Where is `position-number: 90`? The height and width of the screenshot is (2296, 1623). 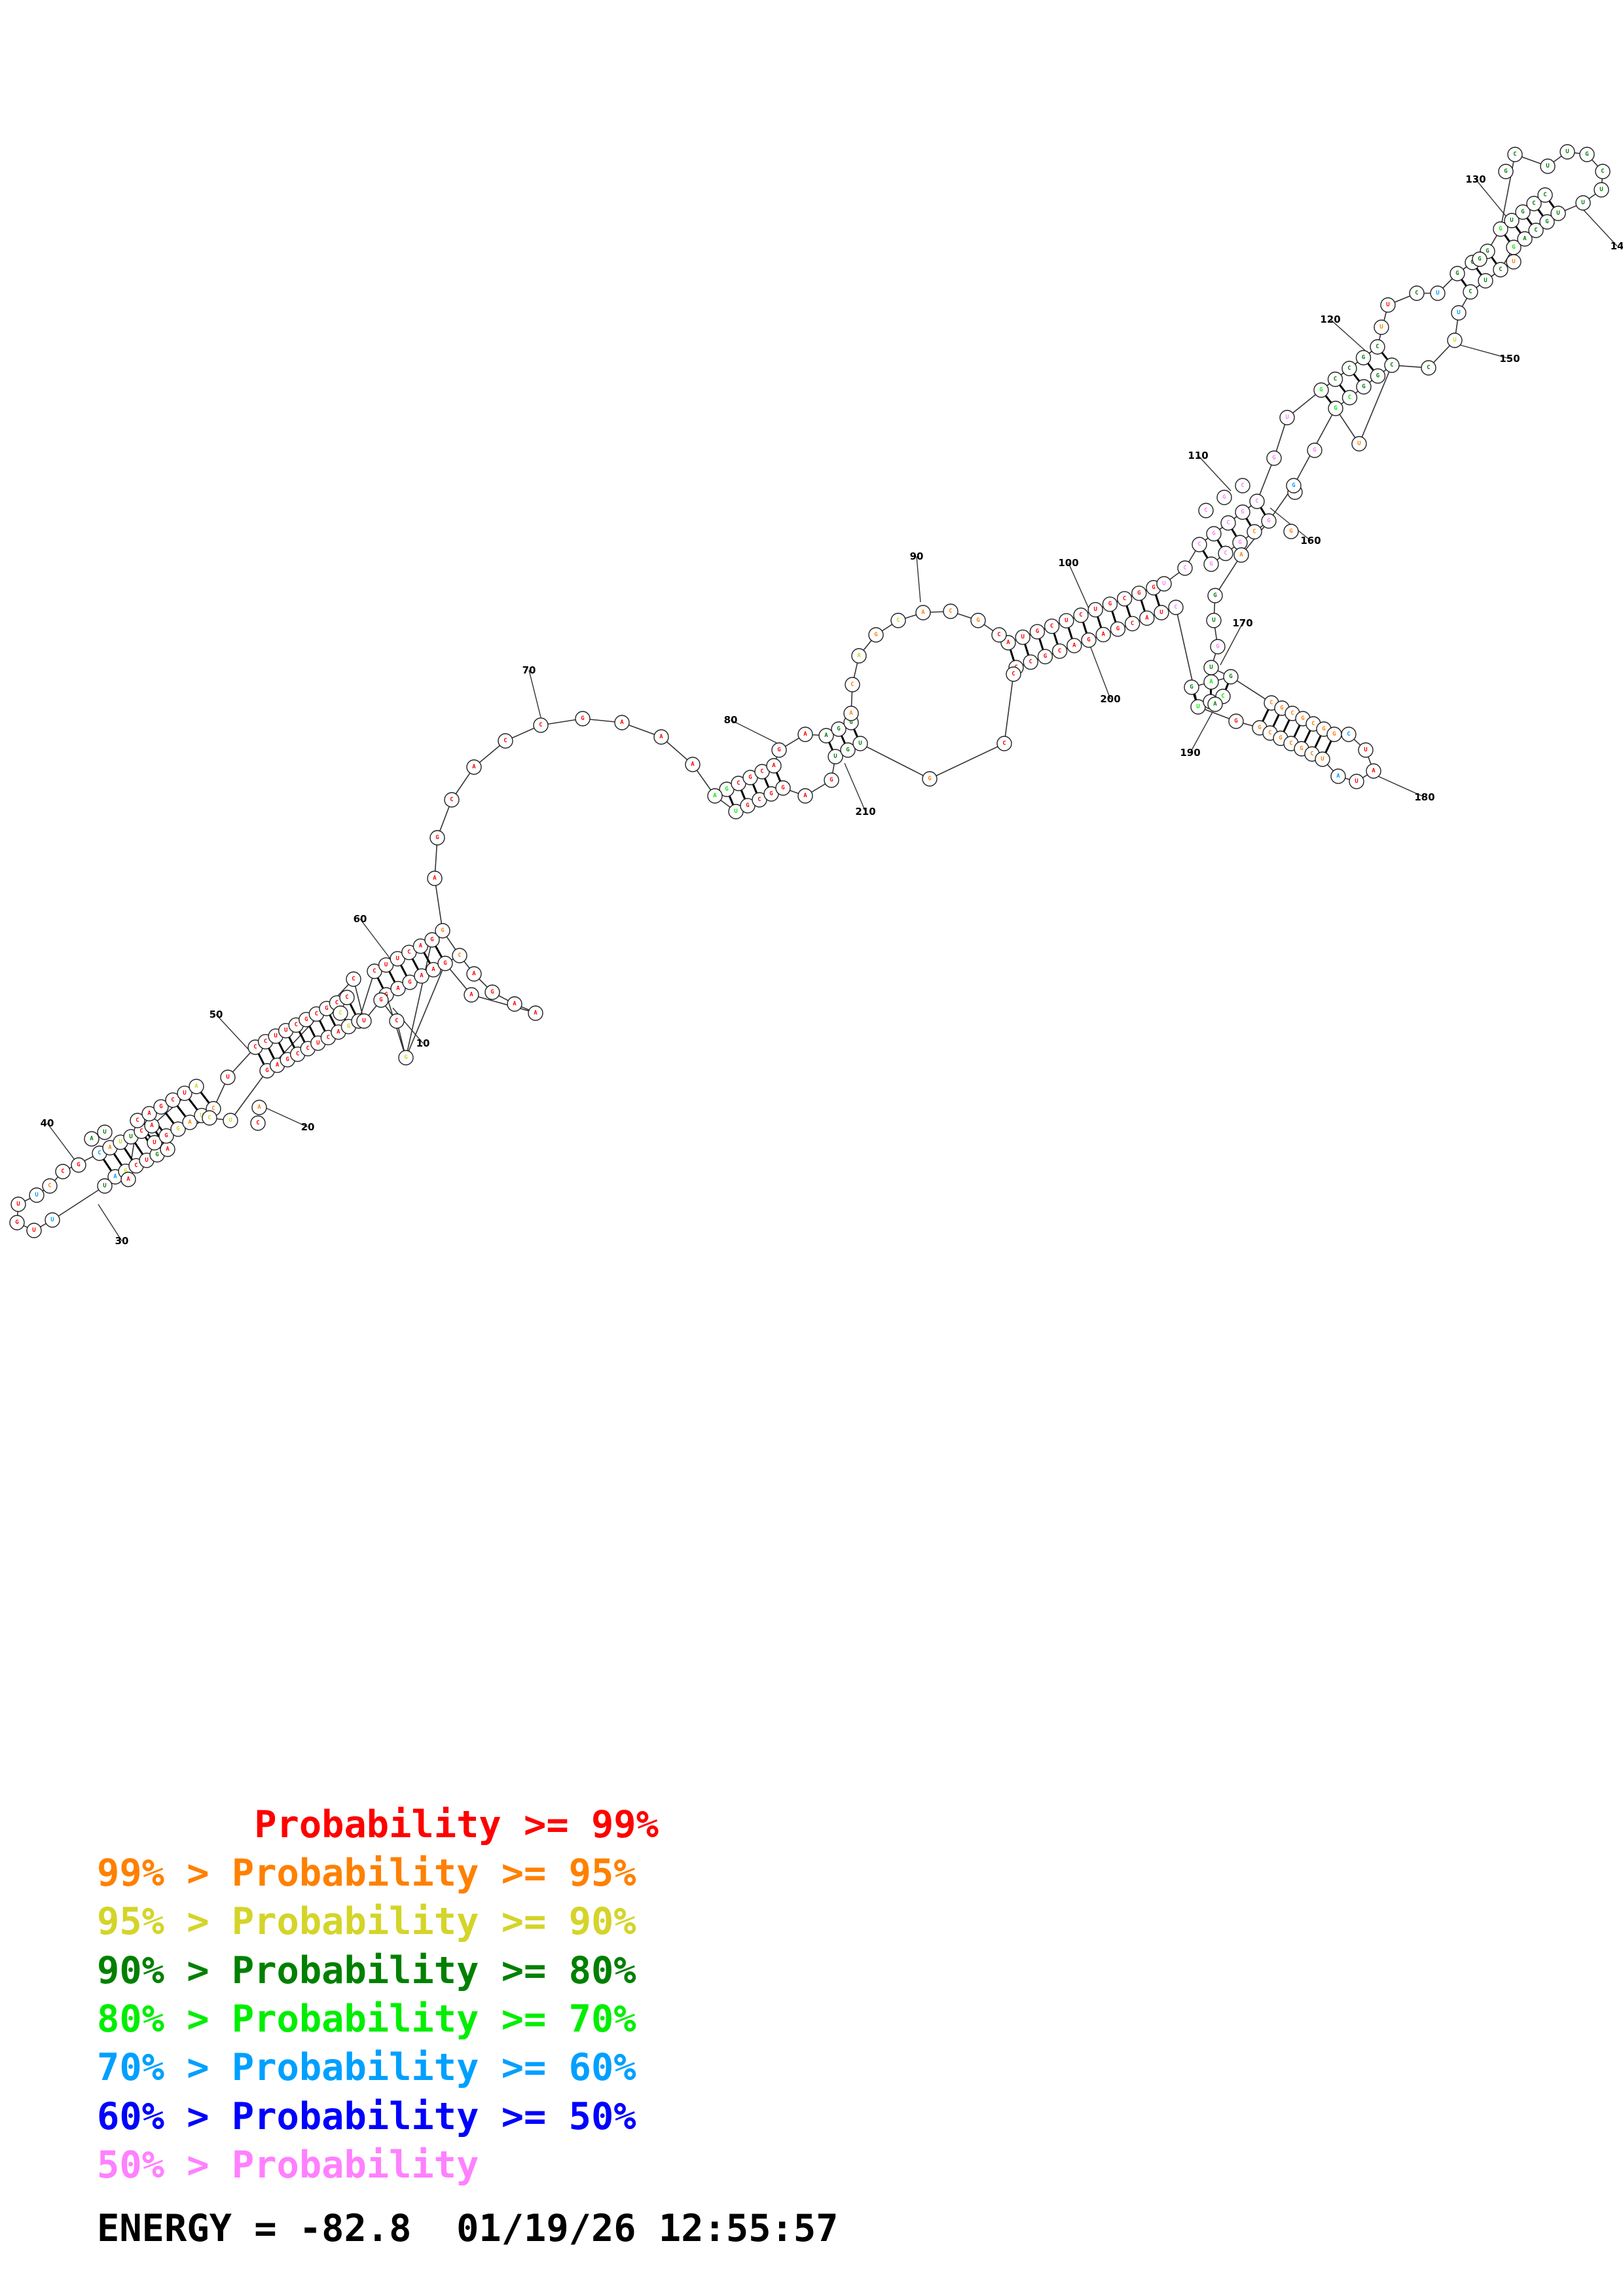
position-number: 90 is located at coordinates (917, 556).